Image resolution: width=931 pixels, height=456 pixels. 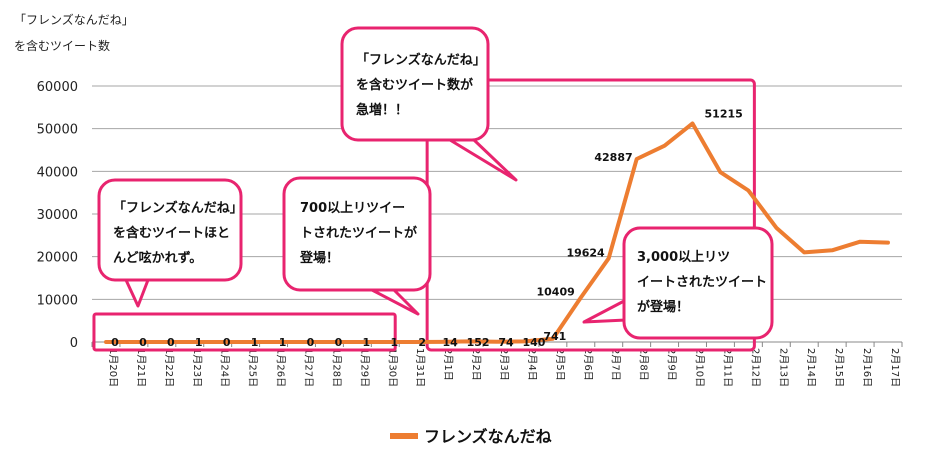 What do you see at coordinates (57, 87) in the screenshot?
I see `y-tick-label: 60000` at bounding box center [57, 87].